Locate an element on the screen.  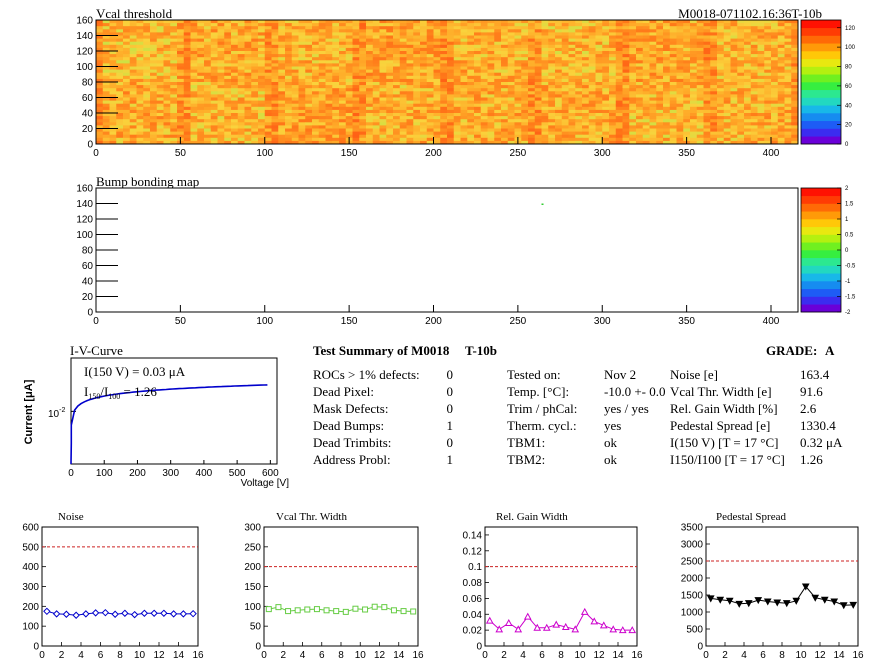
condition-value: yes is located at coordinates (612, 425).